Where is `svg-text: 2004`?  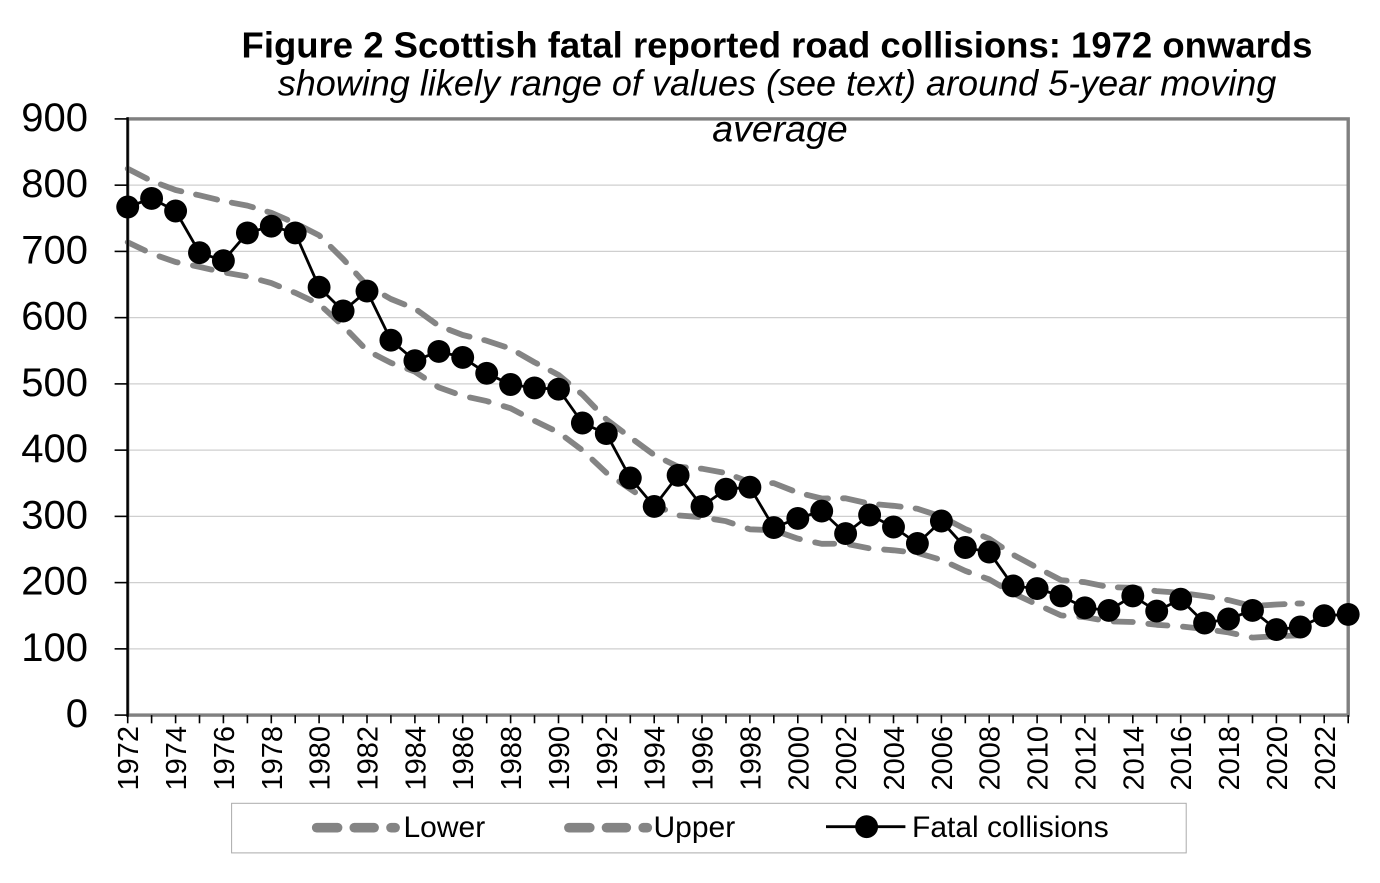
svg-text: 2004 is located at coordinates (895, 758).